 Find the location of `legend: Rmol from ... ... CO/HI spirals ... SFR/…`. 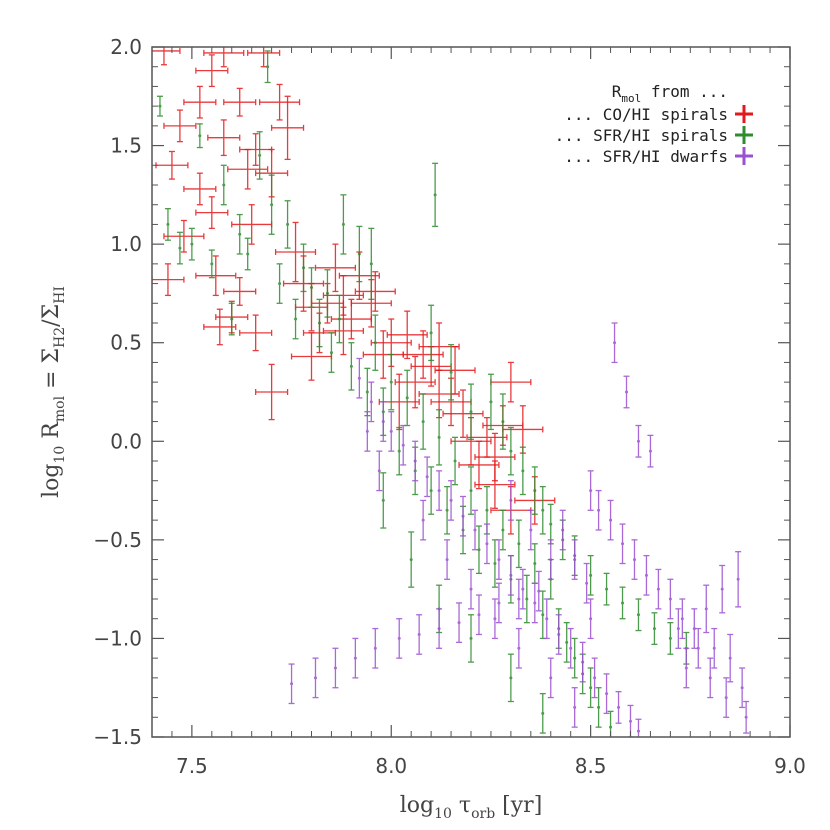

legend: Rmol from ... ... CO/HI spirals ... SFR/… is located at coordinates (654, 124).